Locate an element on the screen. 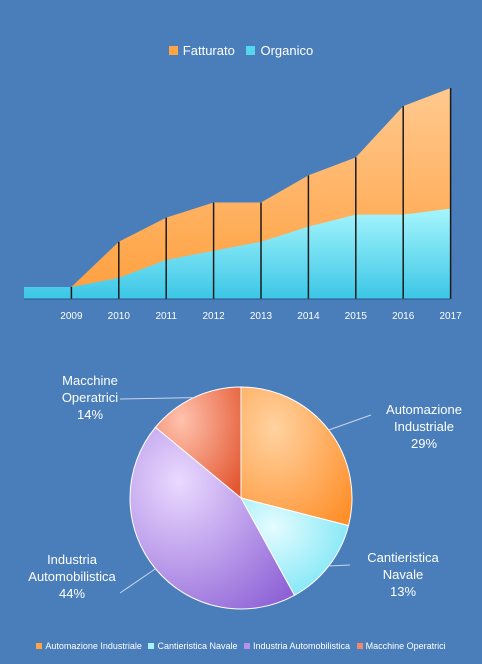 The height and width of the screenshot is (664, 482). legend-item-fatturato: Fatturato is located at coordinates (201, 50).